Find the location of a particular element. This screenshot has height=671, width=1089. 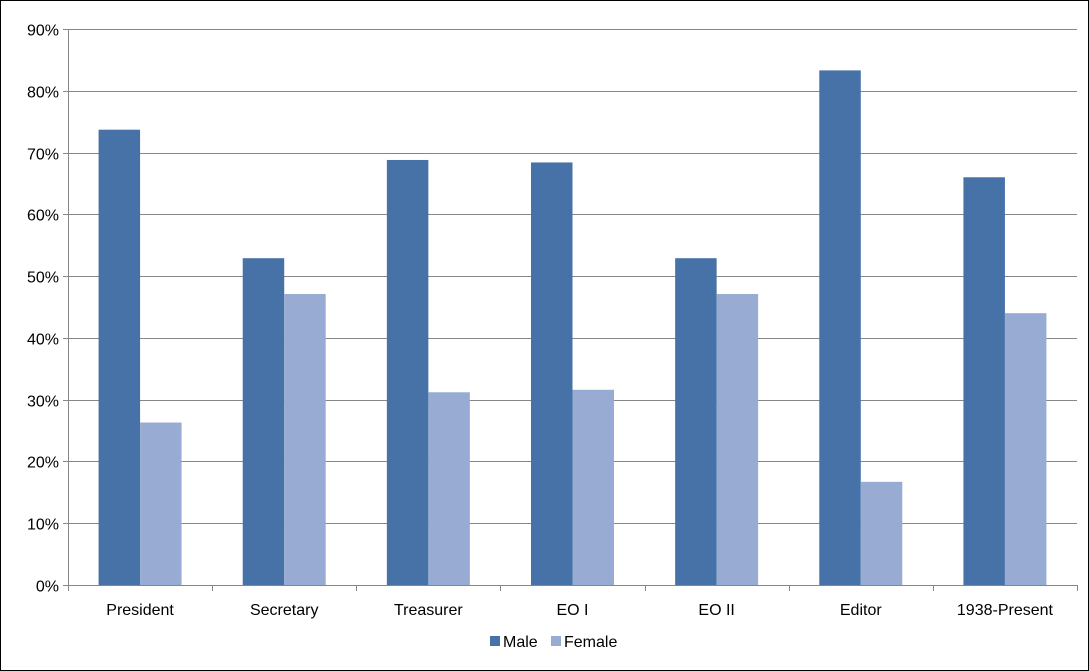

y-tick-label: 10% is located at coordinates (43, 525).